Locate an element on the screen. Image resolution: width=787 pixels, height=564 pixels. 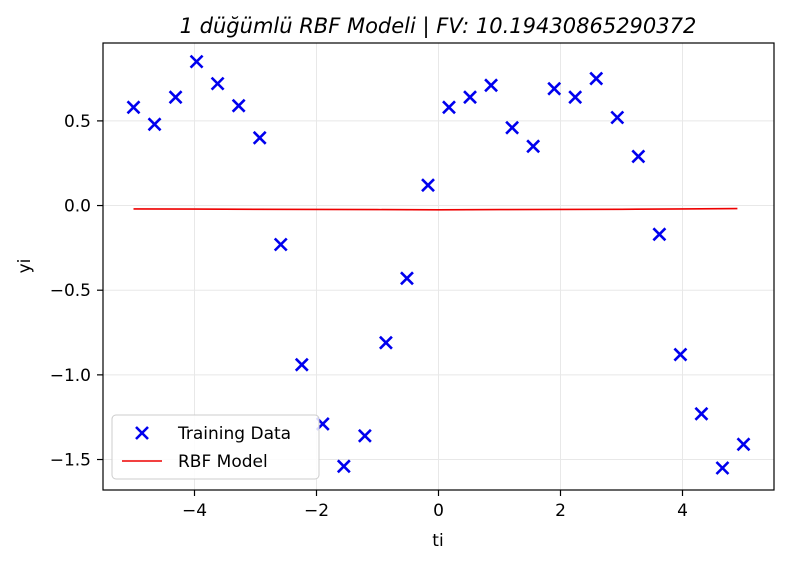
x-tick-label: 2 is located at coordinates (560, 511).